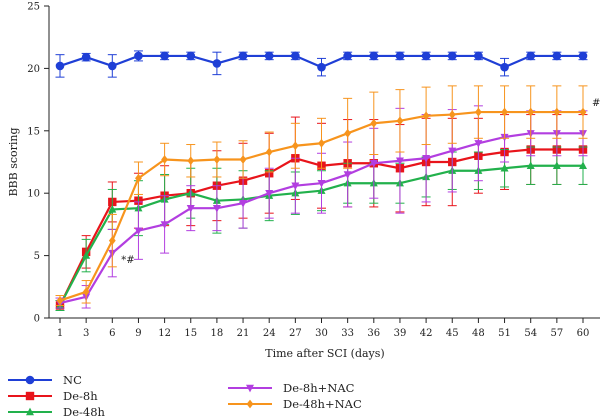 The height and width of the screenshot is (418, 600). Describe the element at coordinates (347, 333) in the screenshot. I see `x-tick-label: 33` at that location.